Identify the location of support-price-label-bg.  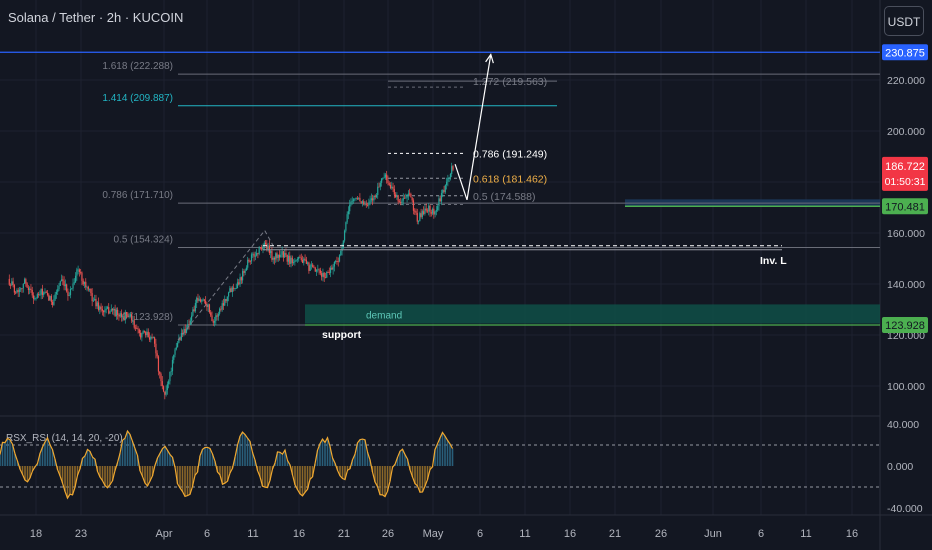
(905, 324).